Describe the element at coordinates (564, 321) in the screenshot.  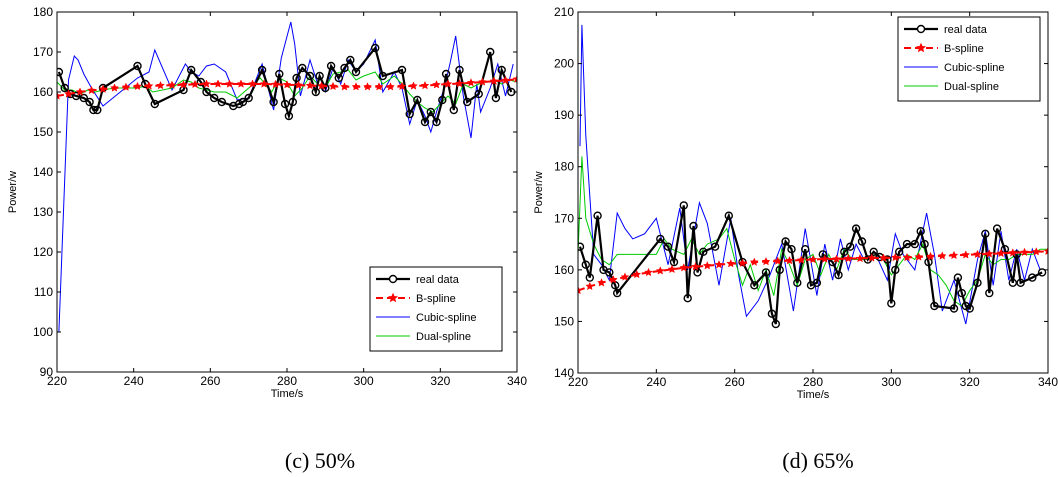
I see `y-tick-label: 150` at that location.